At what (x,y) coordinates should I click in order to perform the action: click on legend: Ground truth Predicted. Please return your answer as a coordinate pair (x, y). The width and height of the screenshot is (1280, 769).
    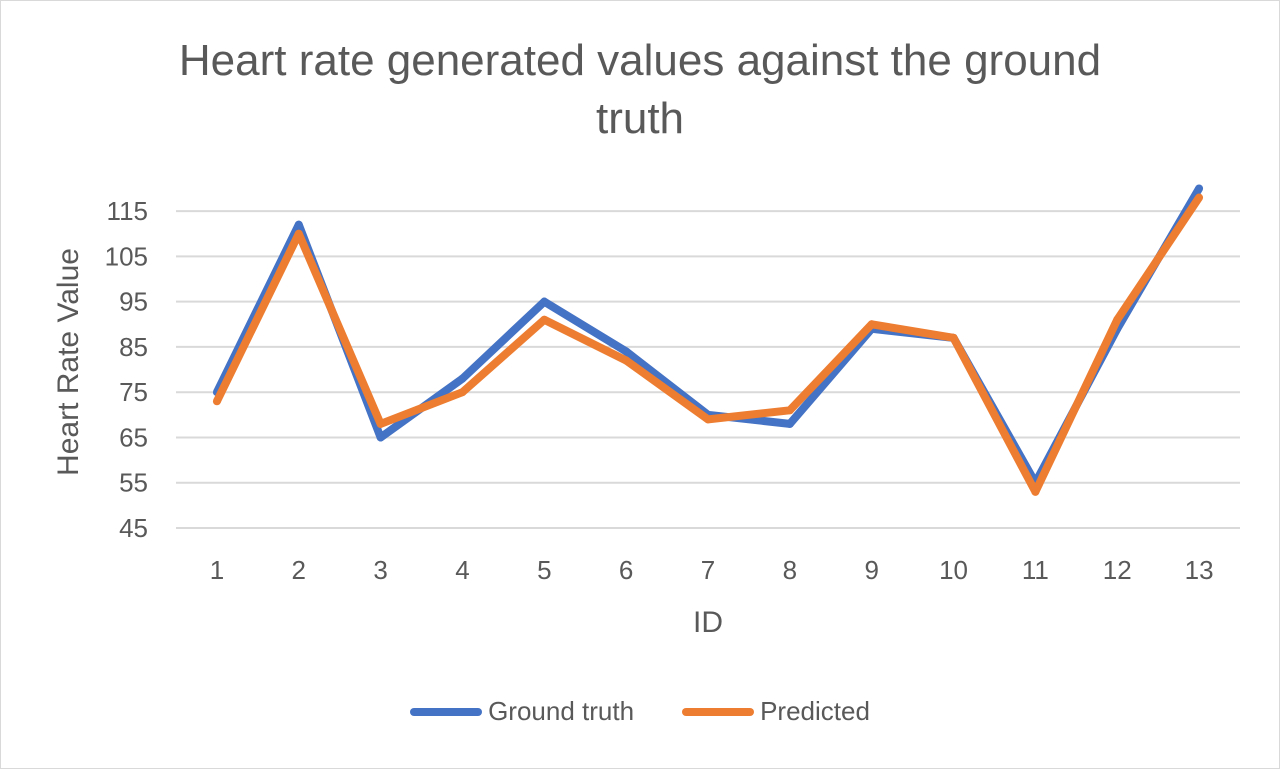
    Looking at the image, I should click on (640, 711).